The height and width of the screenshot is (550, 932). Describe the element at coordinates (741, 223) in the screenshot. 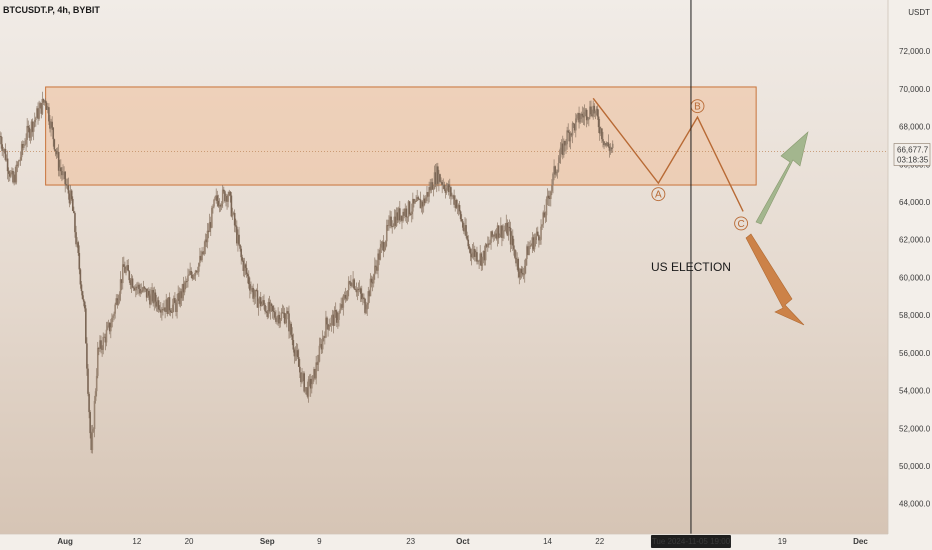

I see `wave-c-circle` at that location.